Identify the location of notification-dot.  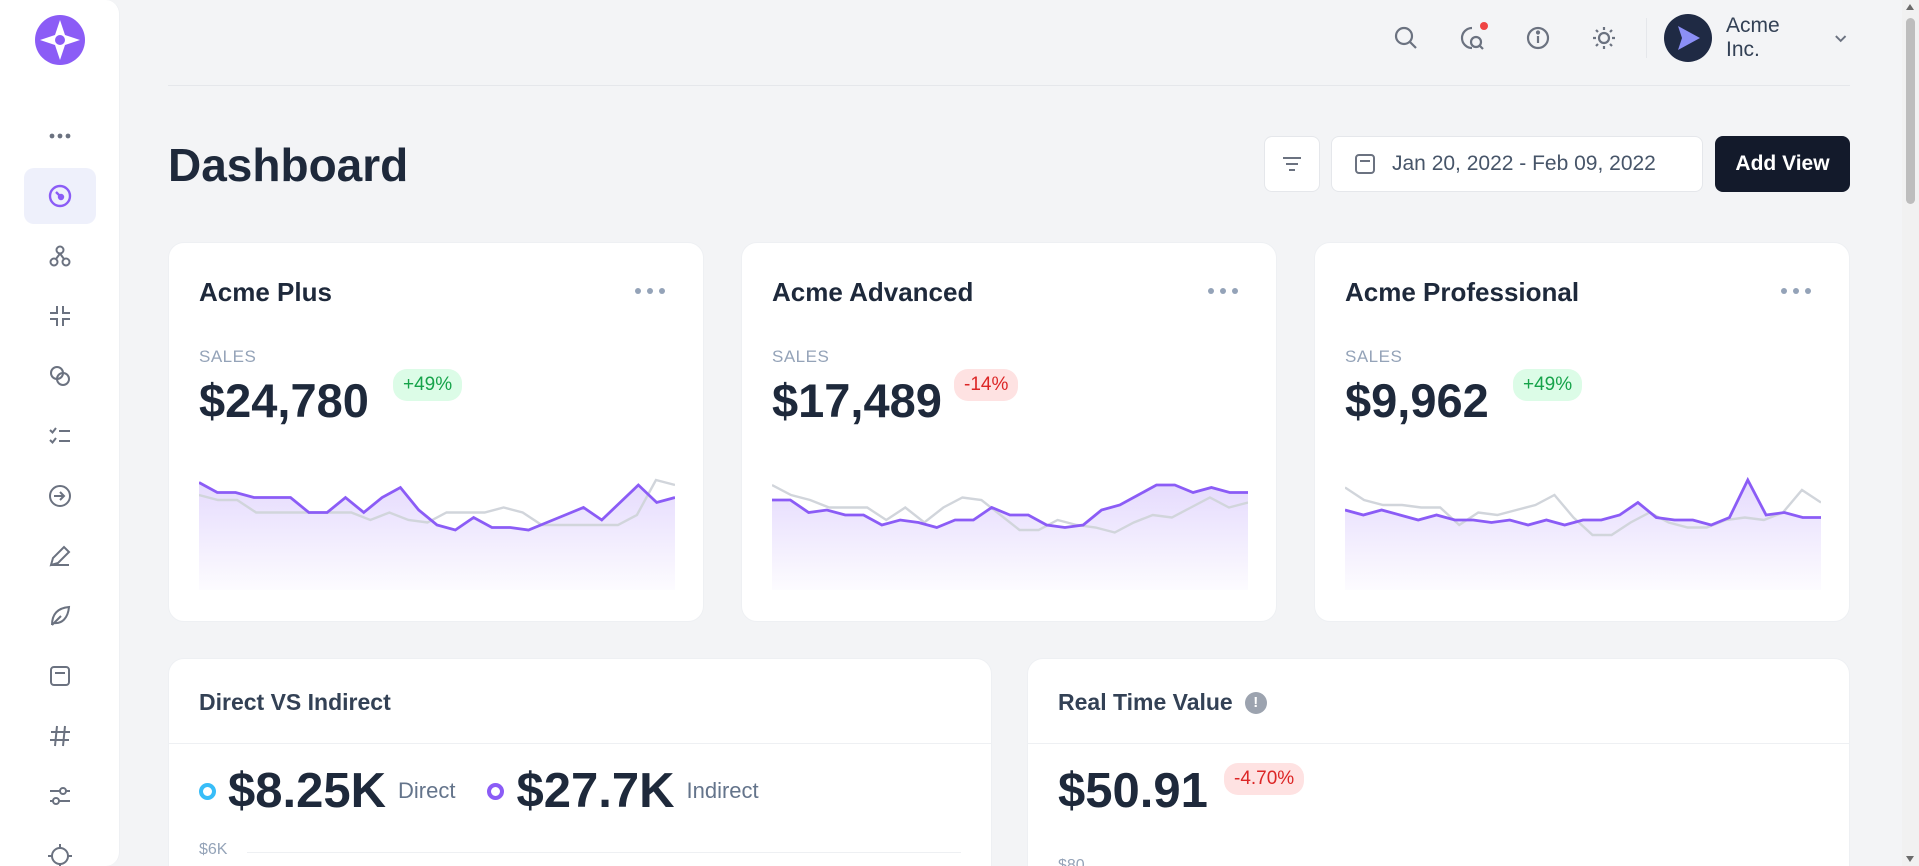
(1484, 26).